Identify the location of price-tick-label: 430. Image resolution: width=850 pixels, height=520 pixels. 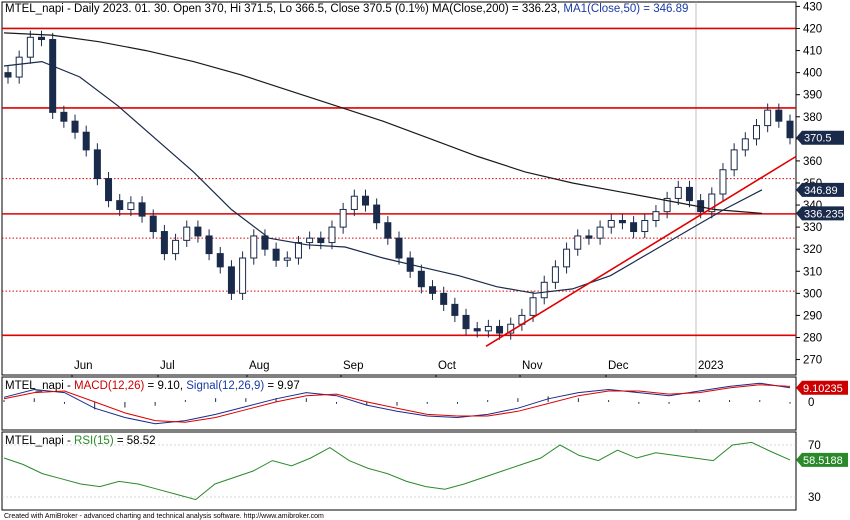
(812, 7).